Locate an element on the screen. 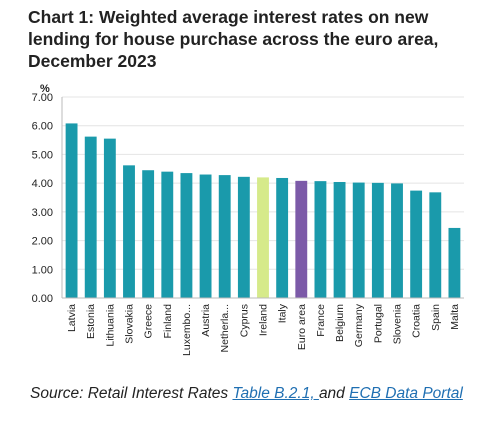 This screenshot has width=484, height=440. bar-france is located at coordinates (320, 239).